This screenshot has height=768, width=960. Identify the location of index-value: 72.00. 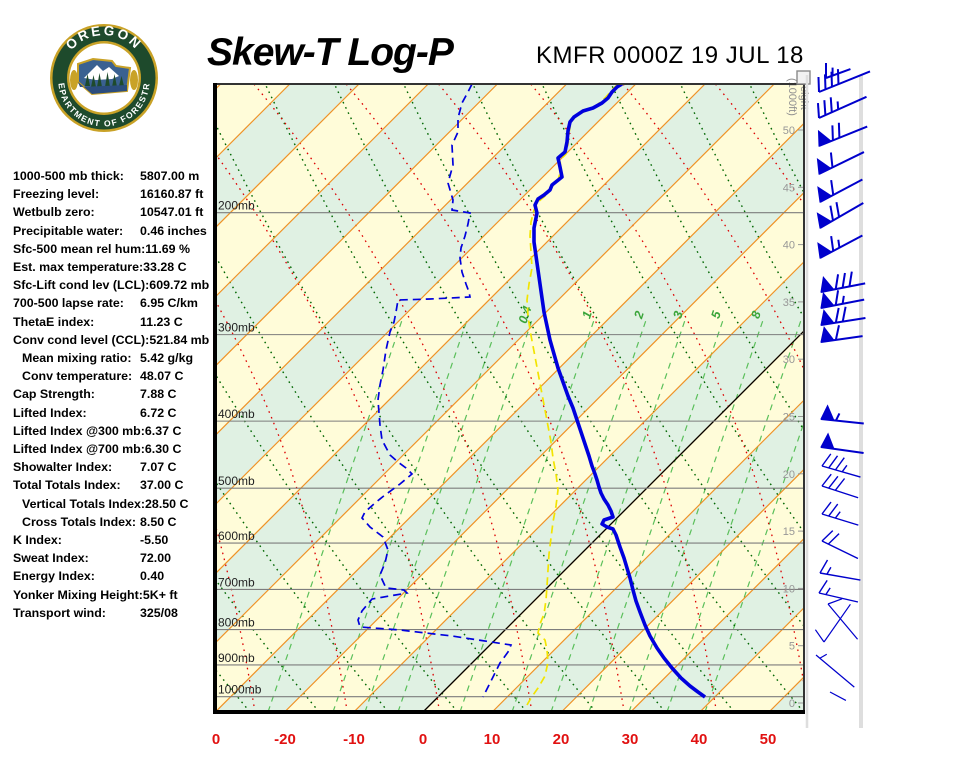
(156, 558).